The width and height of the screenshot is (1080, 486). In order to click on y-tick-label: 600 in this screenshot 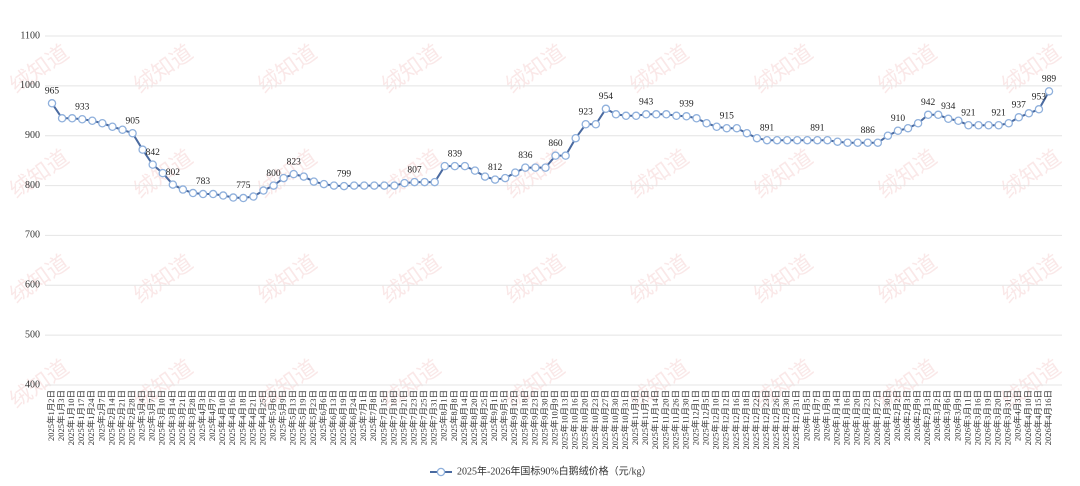, I will do `click(32, 285)`.